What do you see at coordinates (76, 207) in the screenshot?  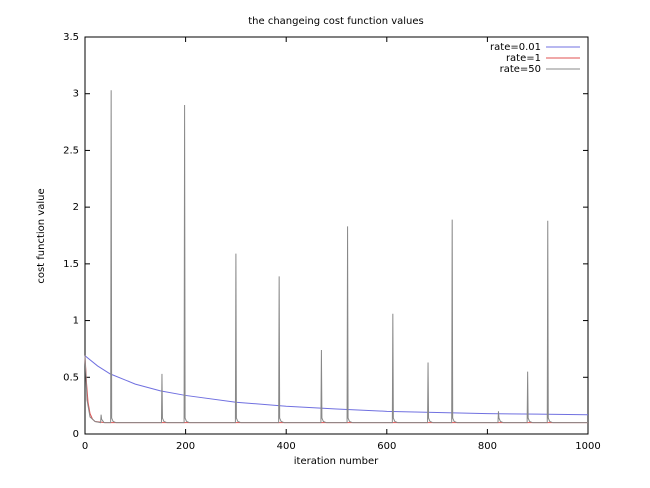 I see `y-tick-label: 2` at bounding box center [76, 207].